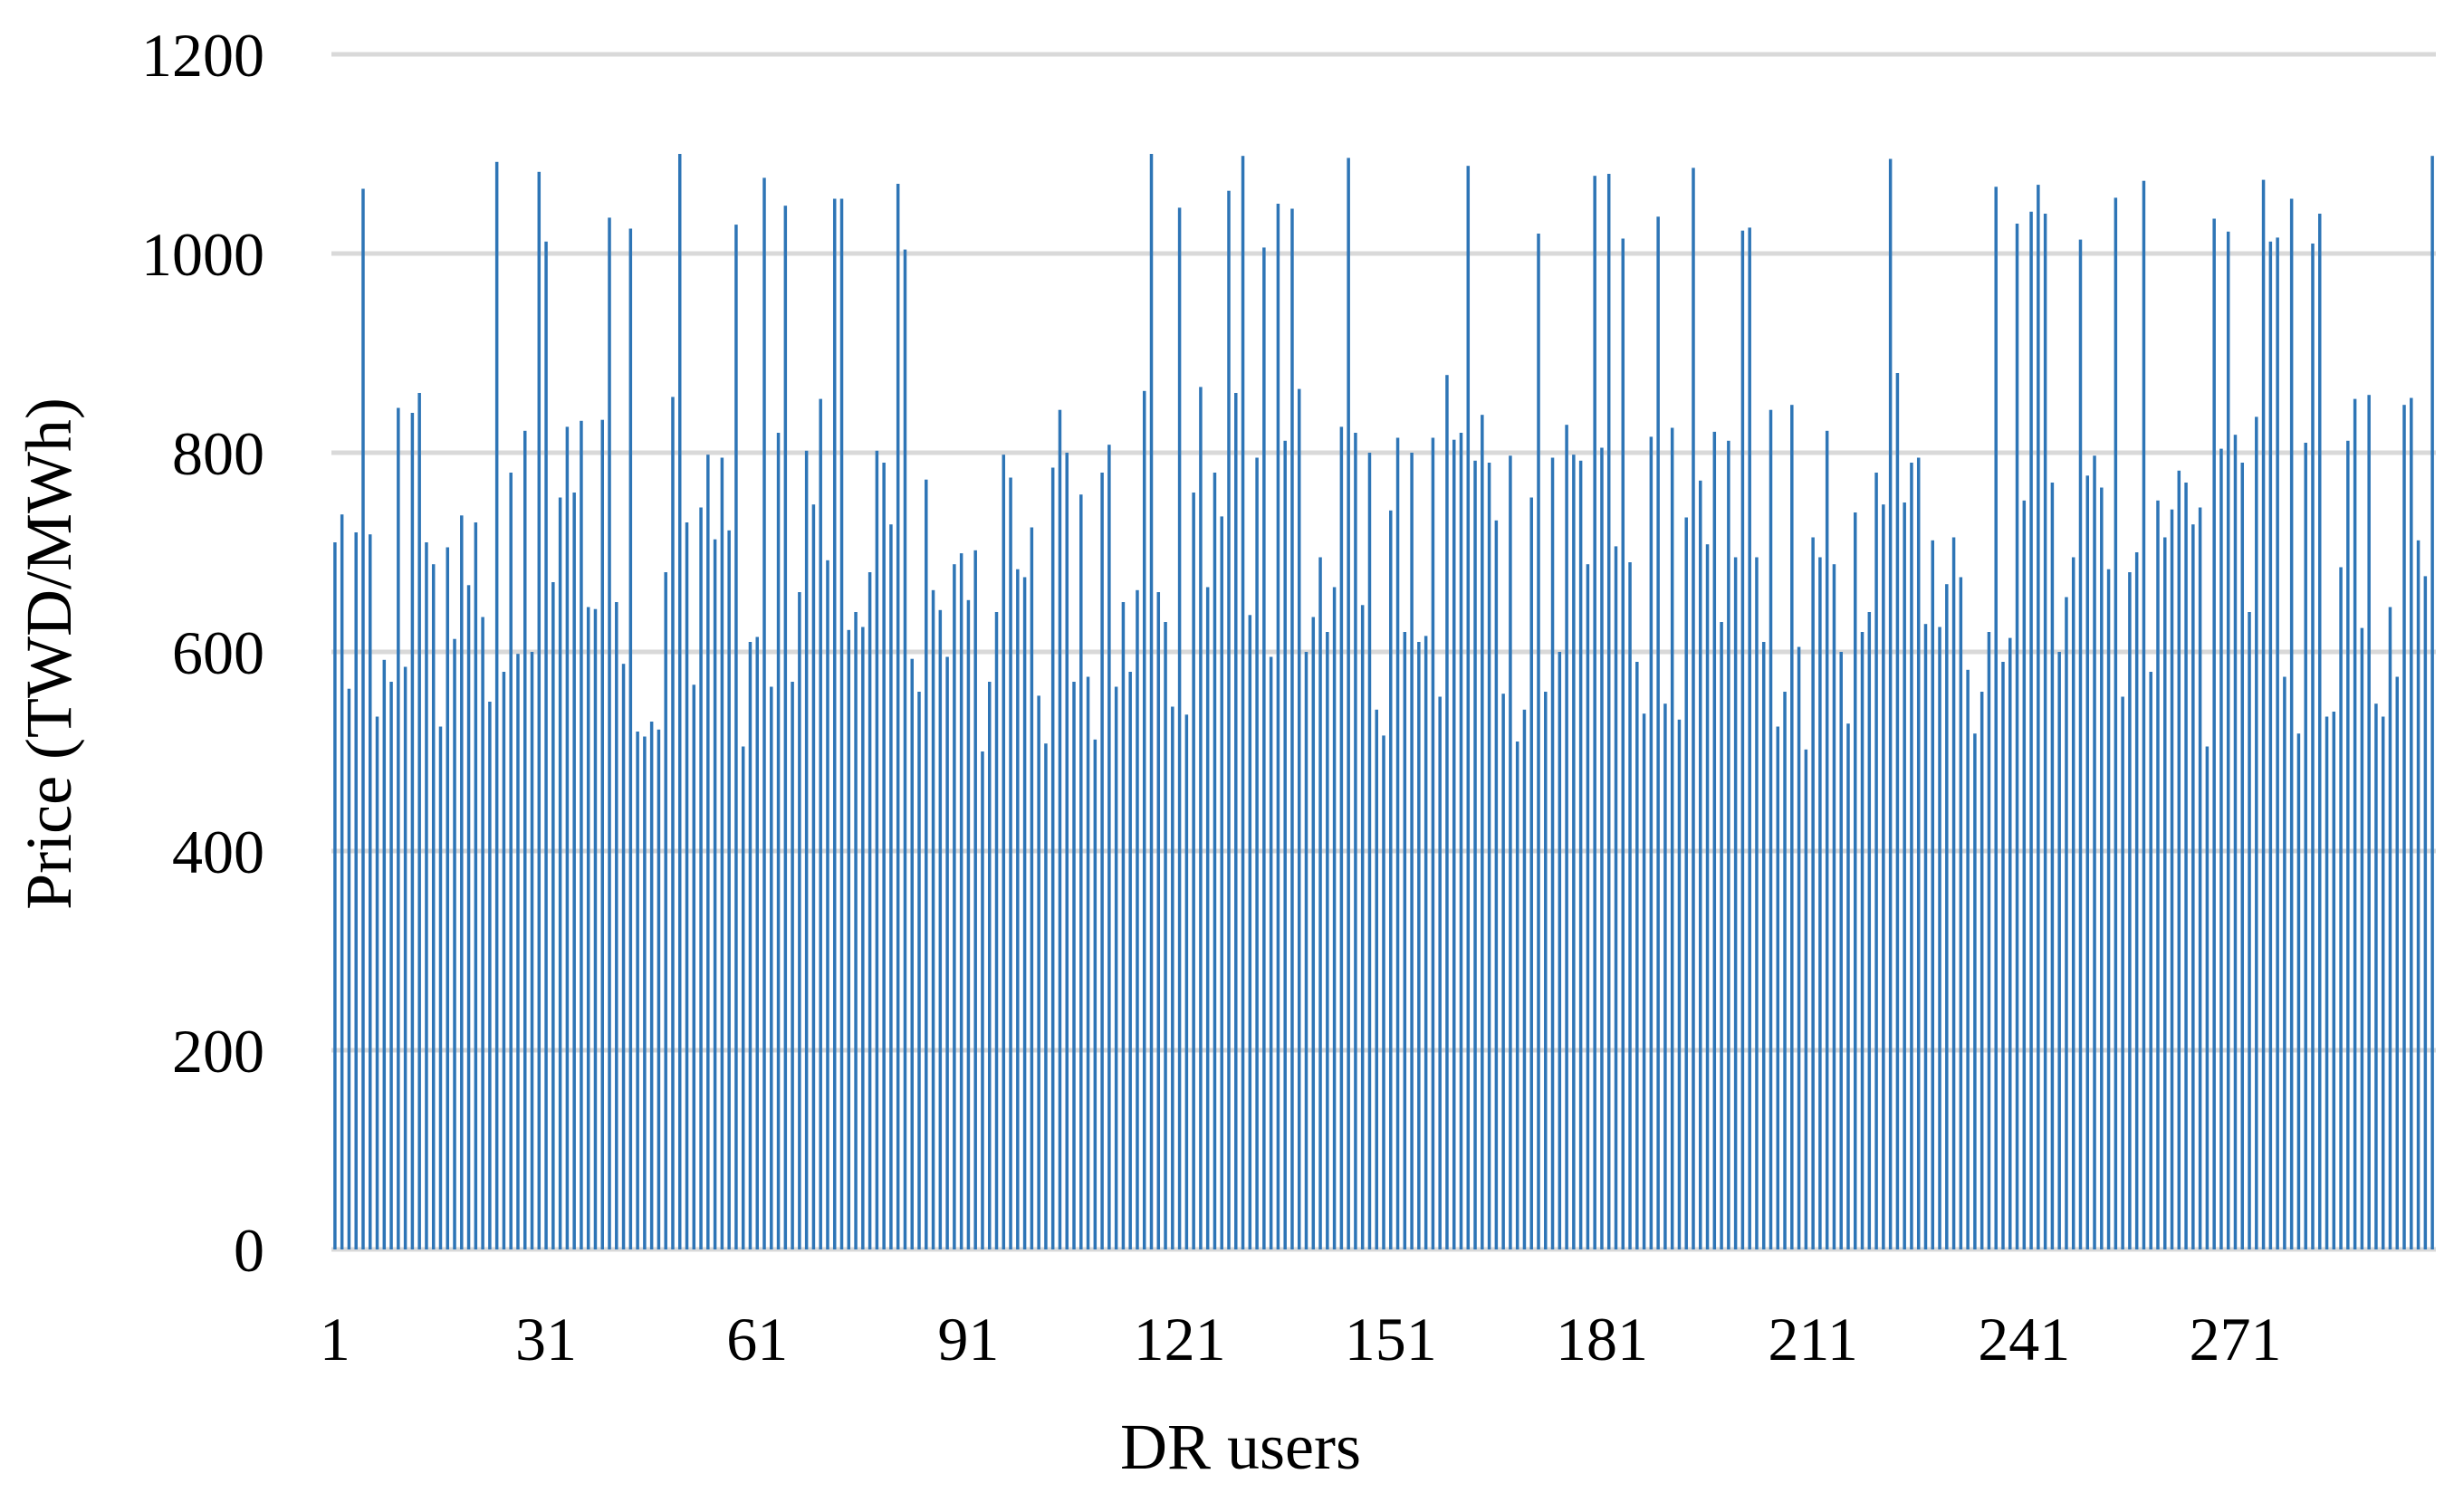 Image resolution: width=2454 pixels, height=1512 pixels. I want to click on x-tick-label: 91, so click(968, 1339).